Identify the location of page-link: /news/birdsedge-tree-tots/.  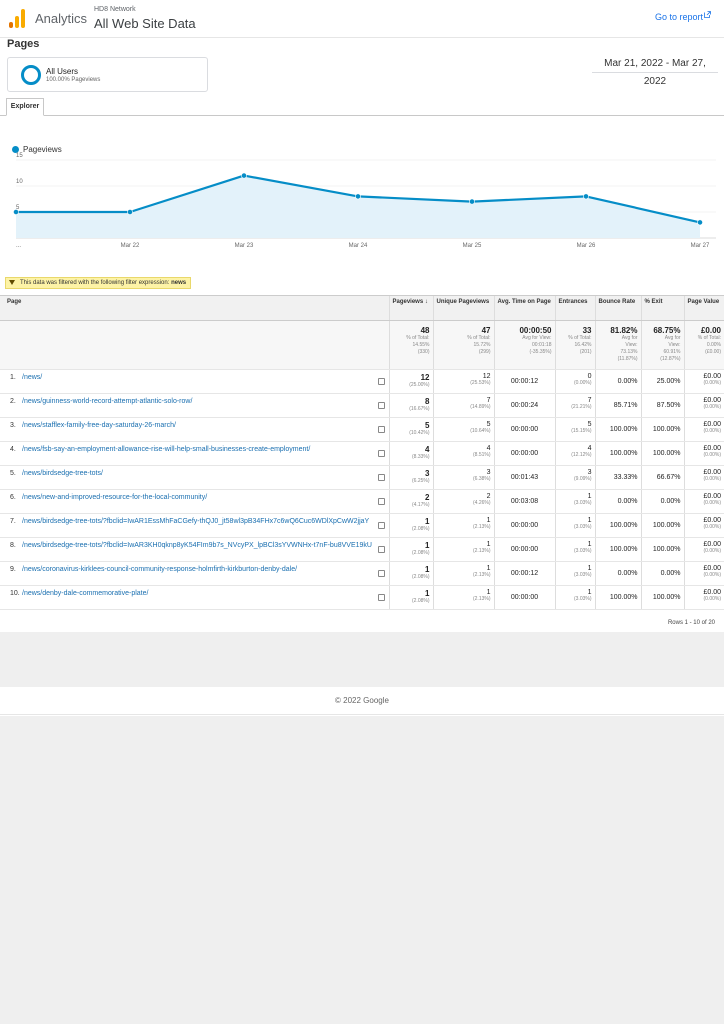
(62, 473).